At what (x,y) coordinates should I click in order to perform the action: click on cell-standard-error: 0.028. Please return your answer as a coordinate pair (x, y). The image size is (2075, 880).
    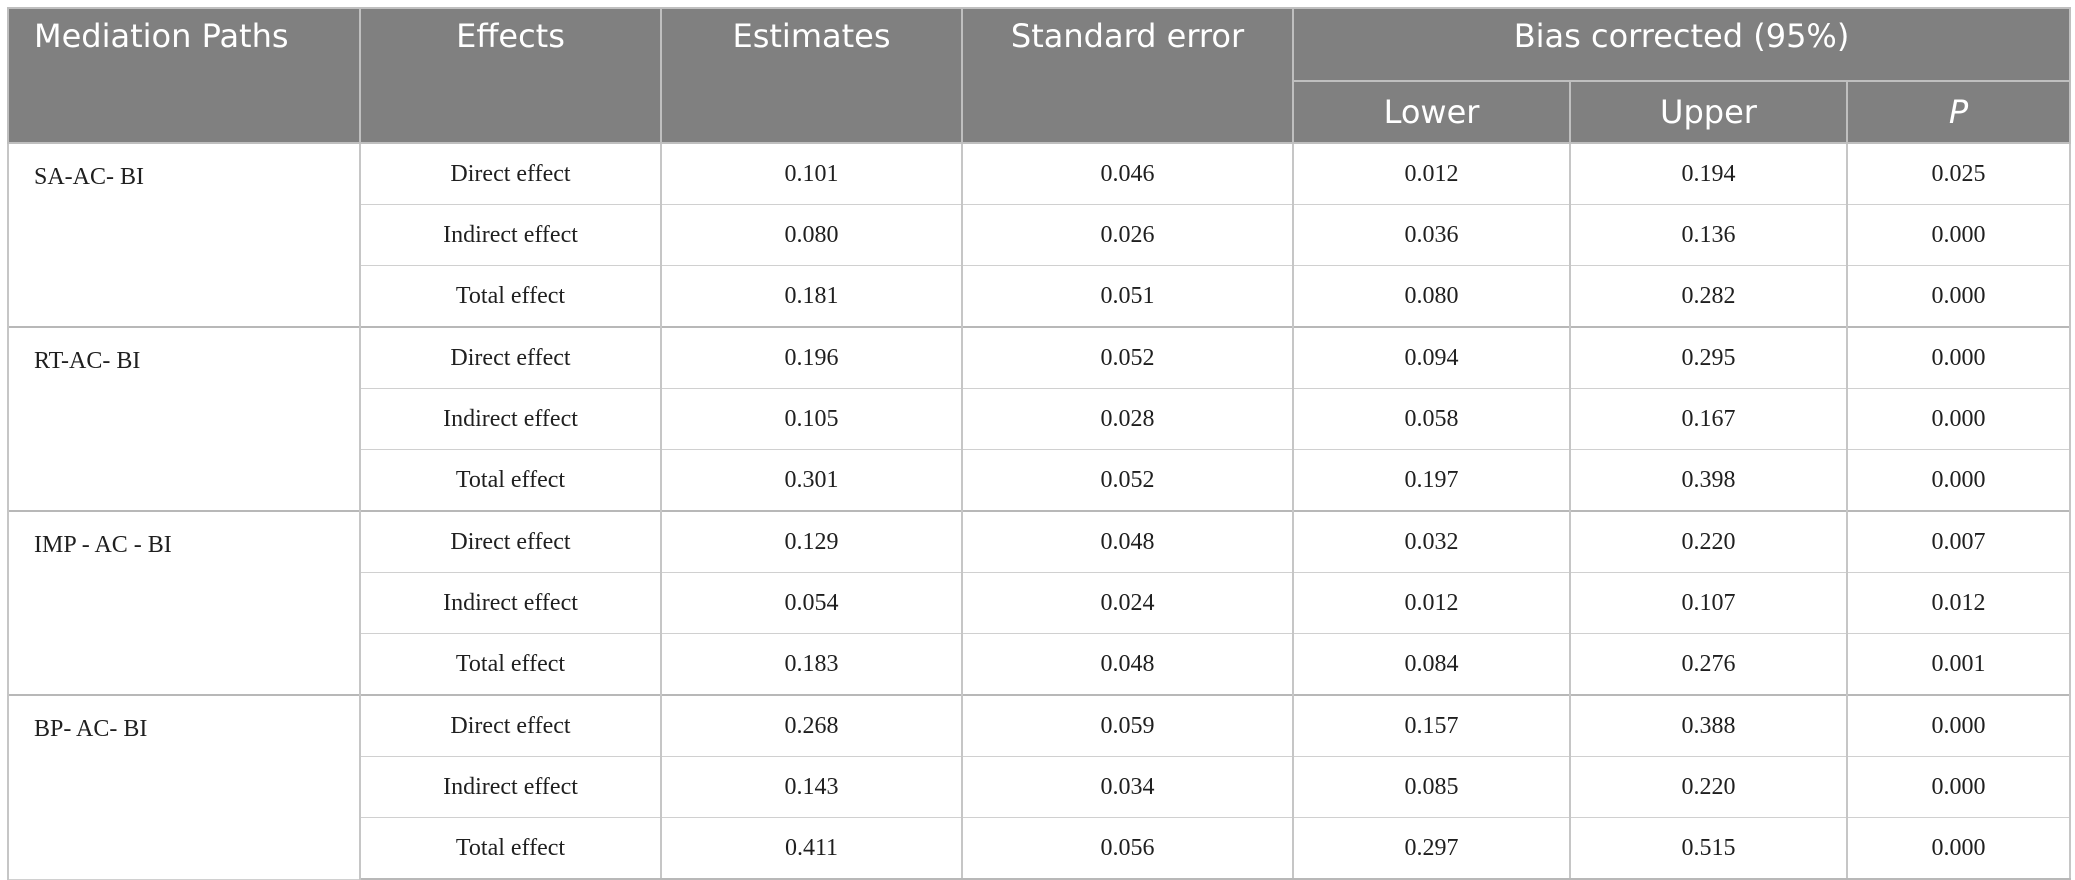
    Looking at the image, I should click on (1127, 419).